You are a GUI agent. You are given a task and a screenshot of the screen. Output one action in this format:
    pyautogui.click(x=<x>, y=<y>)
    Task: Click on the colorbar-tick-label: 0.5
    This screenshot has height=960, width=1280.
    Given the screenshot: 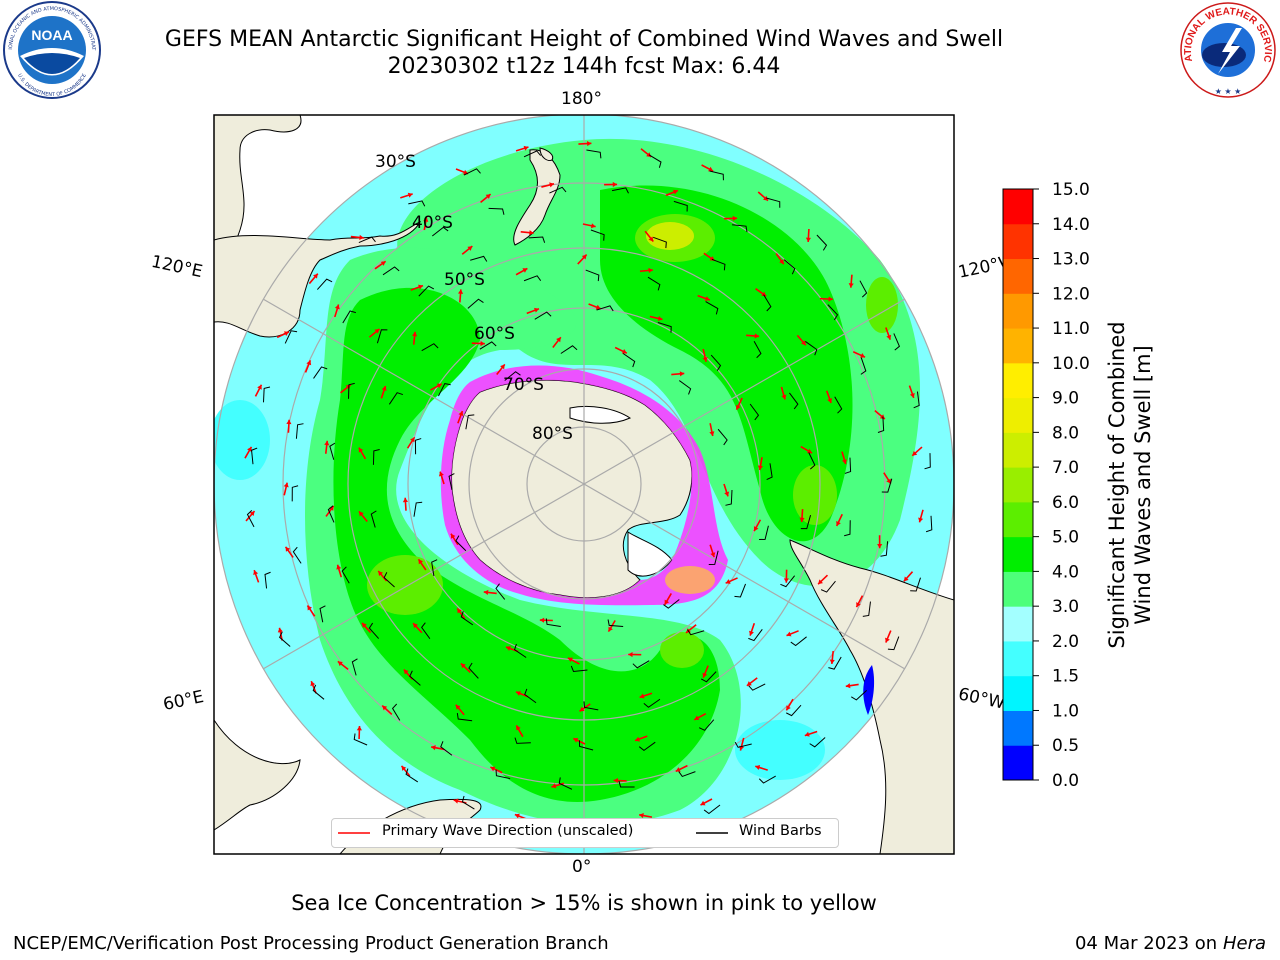 What is the action you would take?
    pyautogui.click(x=1065, y=746)
    